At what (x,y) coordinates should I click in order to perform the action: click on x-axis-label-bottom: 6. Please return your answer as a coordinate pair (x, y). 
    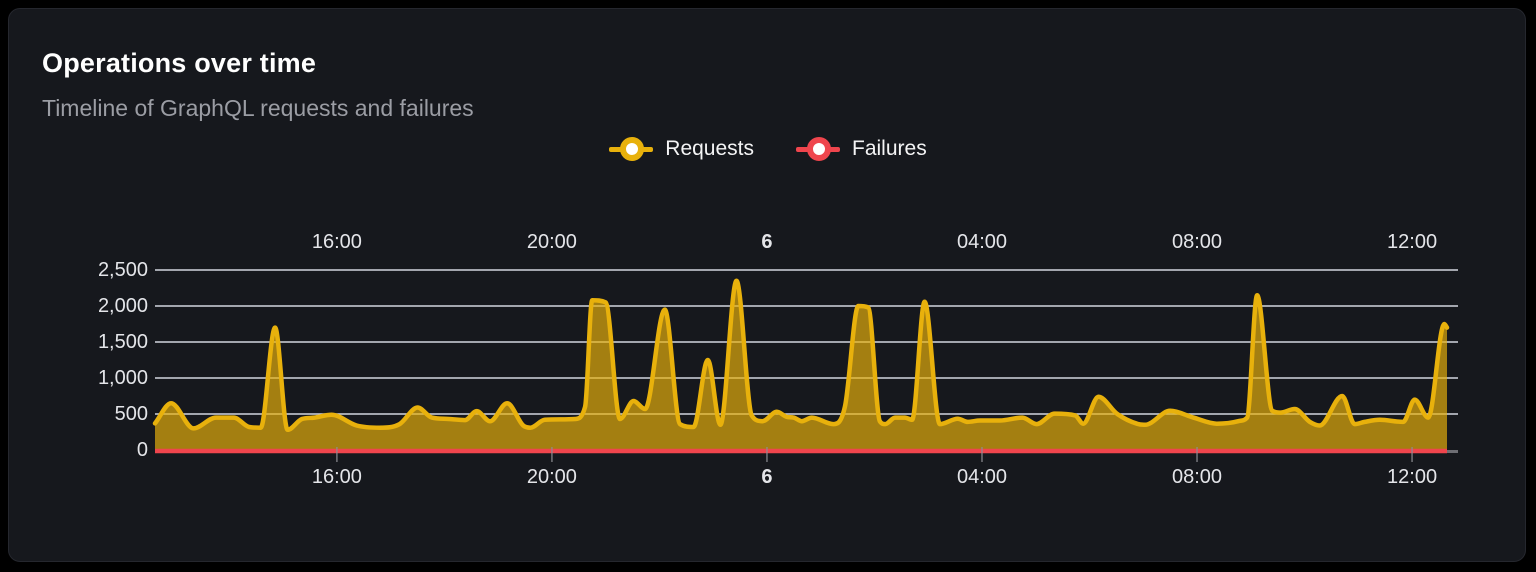
    Looking at the image, I should click on (767, 477).